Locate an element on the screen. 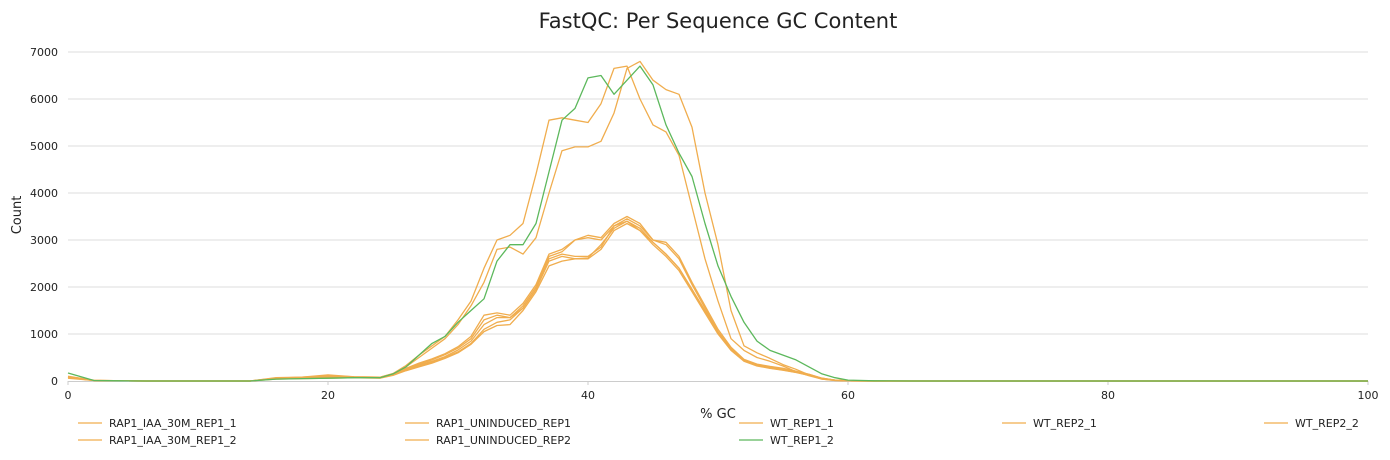  y-tick-label-7: 7000 is located at coordinates (44, 52).